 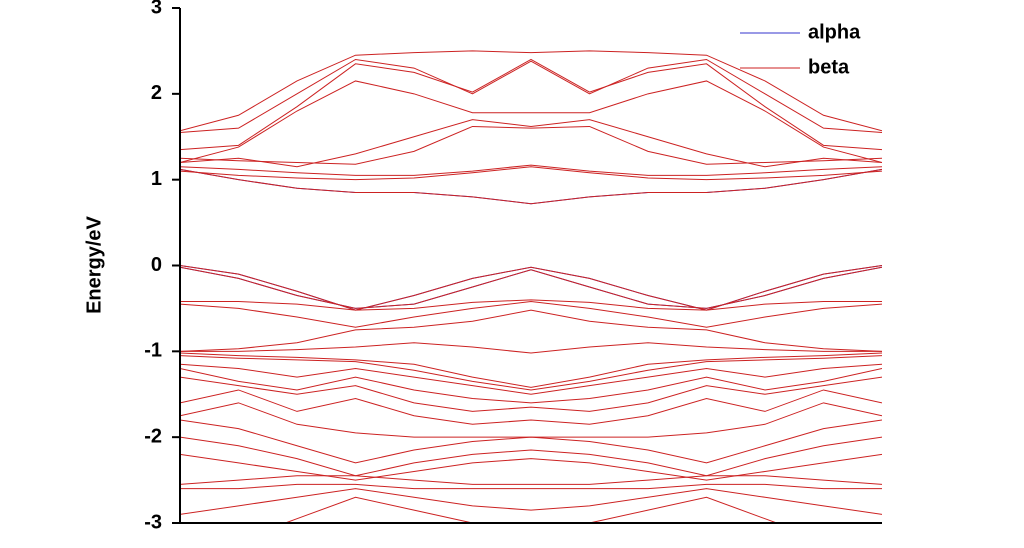 I want to click on legend-label: alpha, so click(x=834, y=32).